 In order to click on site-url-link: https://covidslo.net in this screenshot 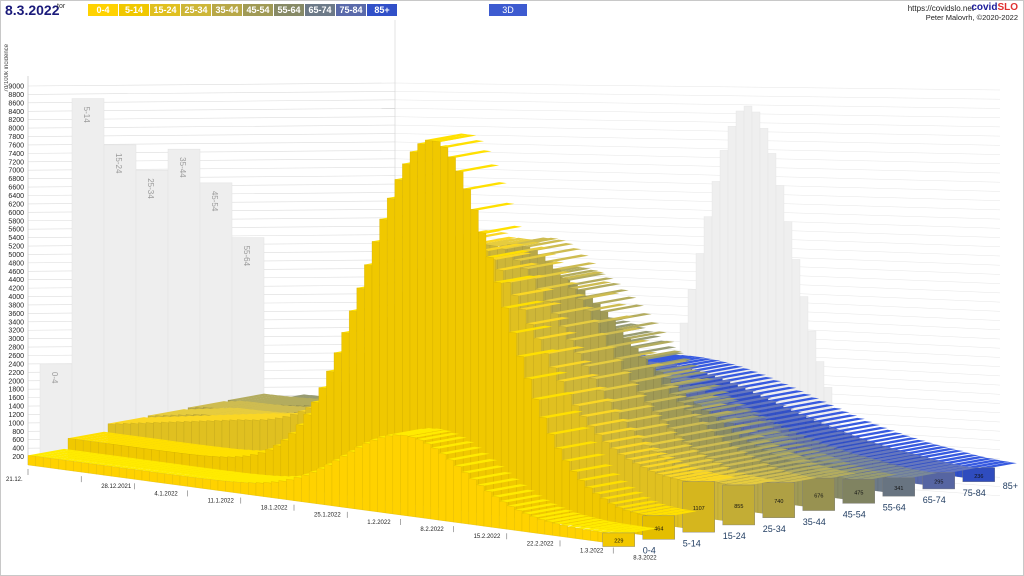, I will do `click(940, 8)`.